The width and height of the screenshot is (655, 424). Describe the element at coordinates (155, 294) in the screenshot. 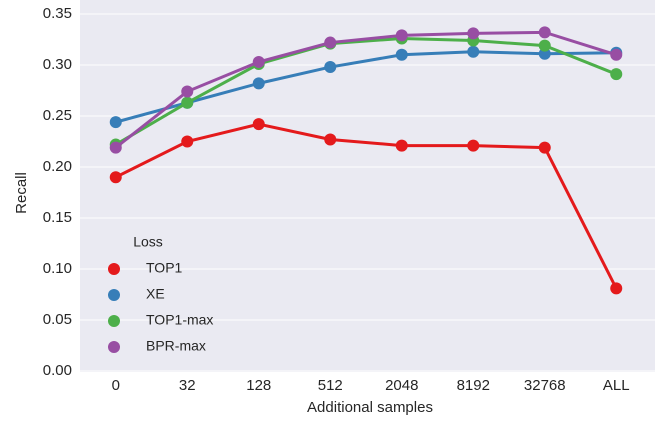

I see `legend-label: XE` at that location.